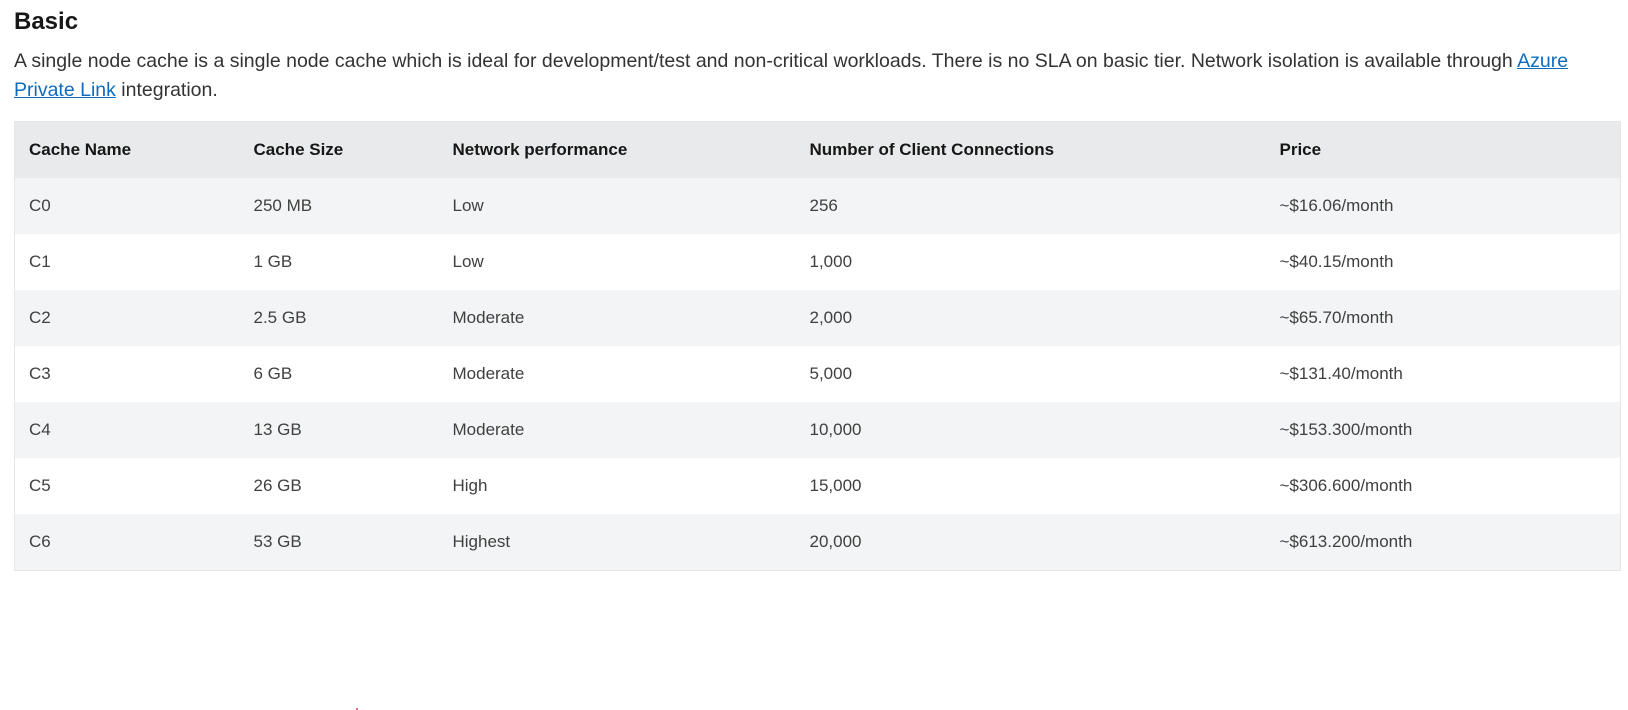  Describe the element at coordinates (481, 541) in the screenshot. I see `cell-network-performance: Highest` at that location.